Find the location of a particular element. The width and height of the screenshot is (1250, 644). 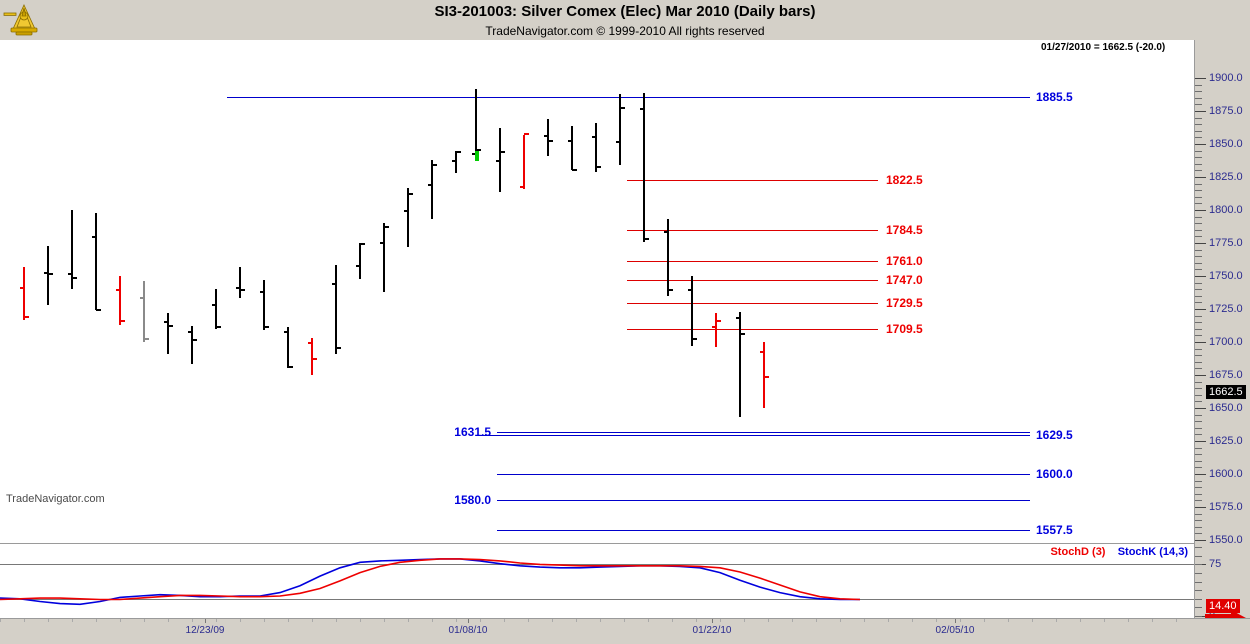

stoch-d-line is located at coordinates (430, 579).